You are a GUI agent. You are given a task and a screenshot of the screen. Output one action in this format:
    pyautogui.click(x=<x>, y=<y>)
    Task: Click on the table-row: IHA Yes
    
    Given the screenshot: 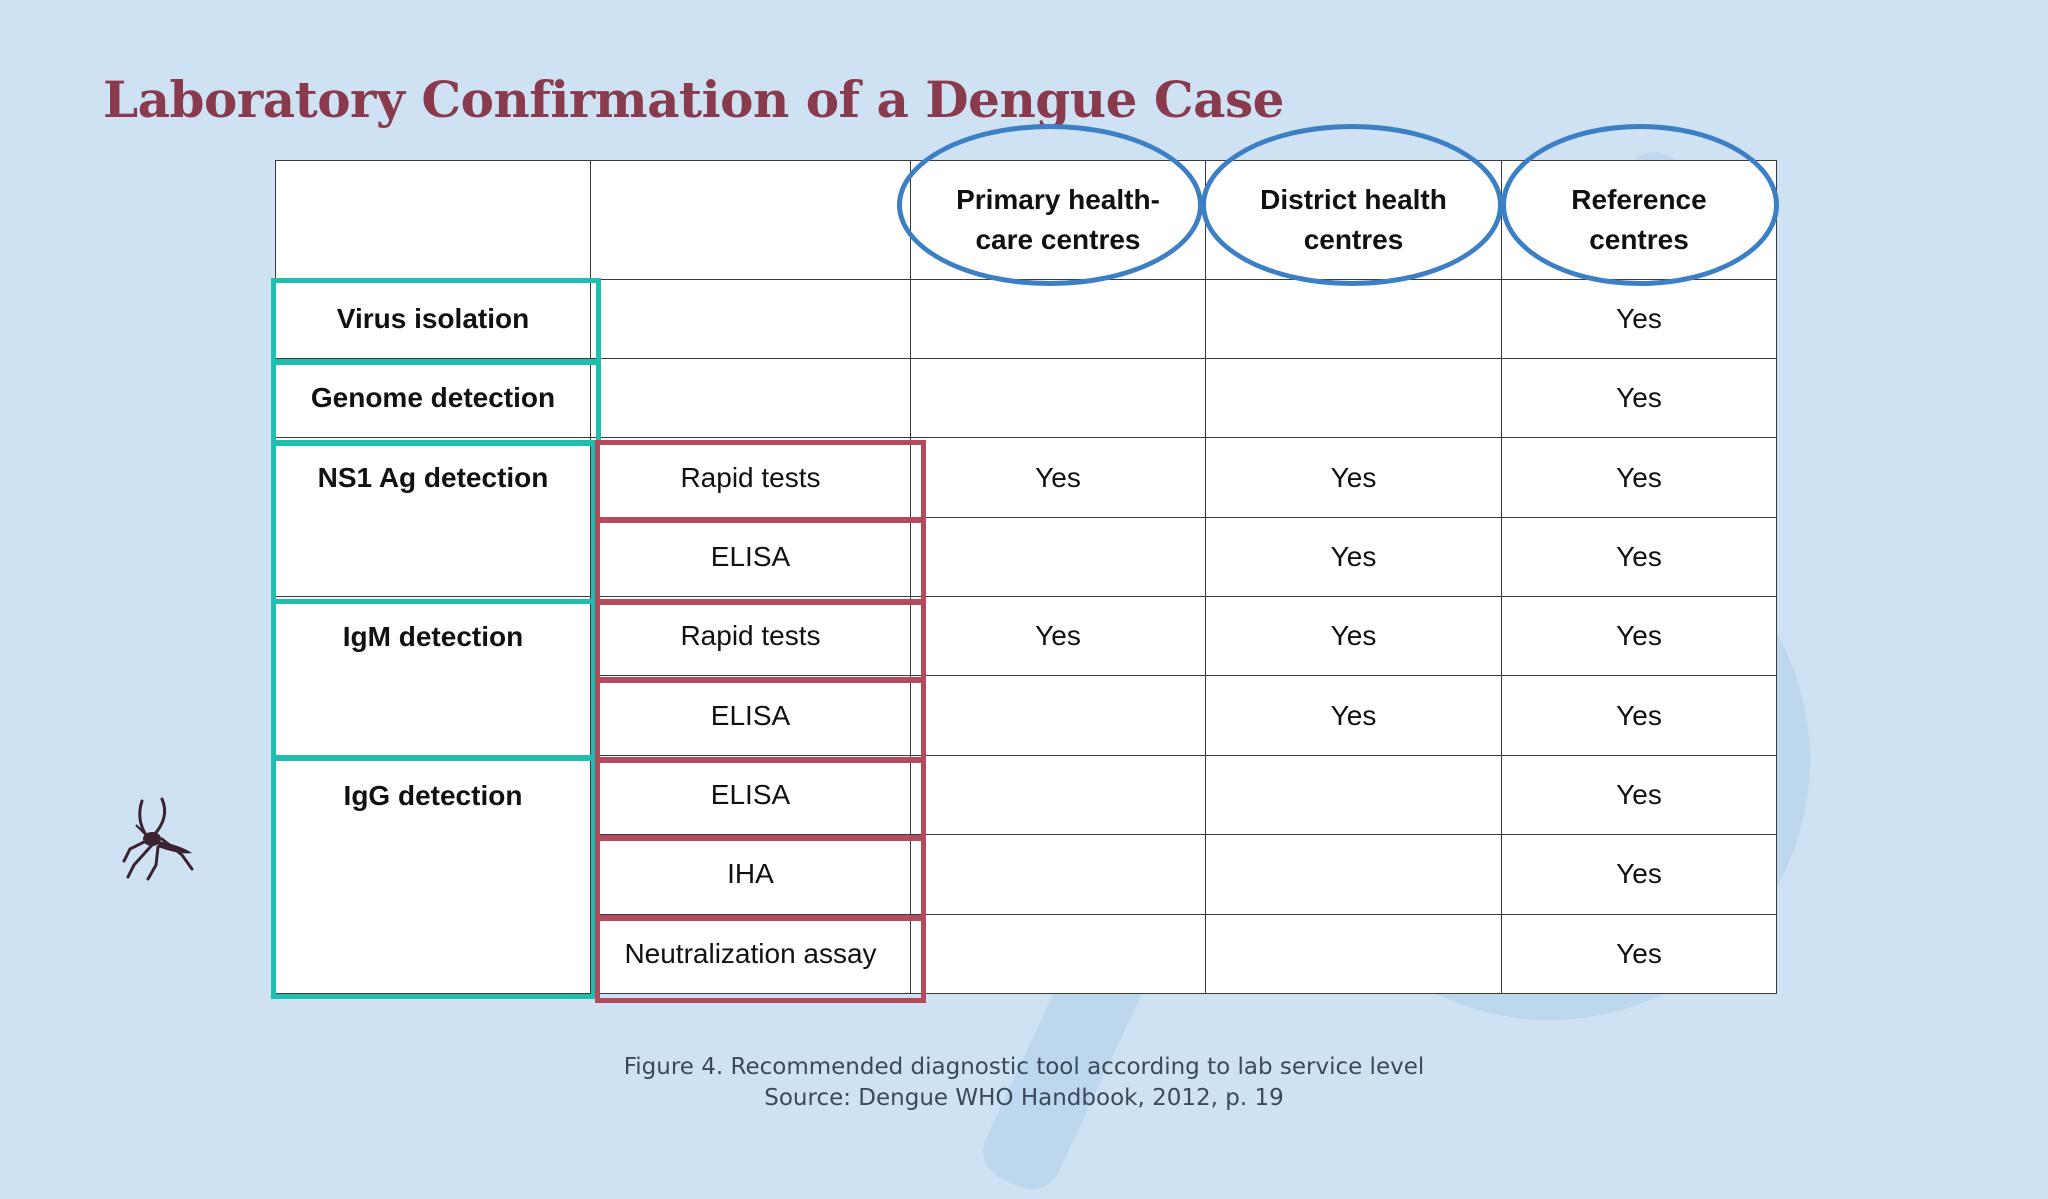 What is the action you would take?
    pyautogui.click(x=1026, y=874)
    